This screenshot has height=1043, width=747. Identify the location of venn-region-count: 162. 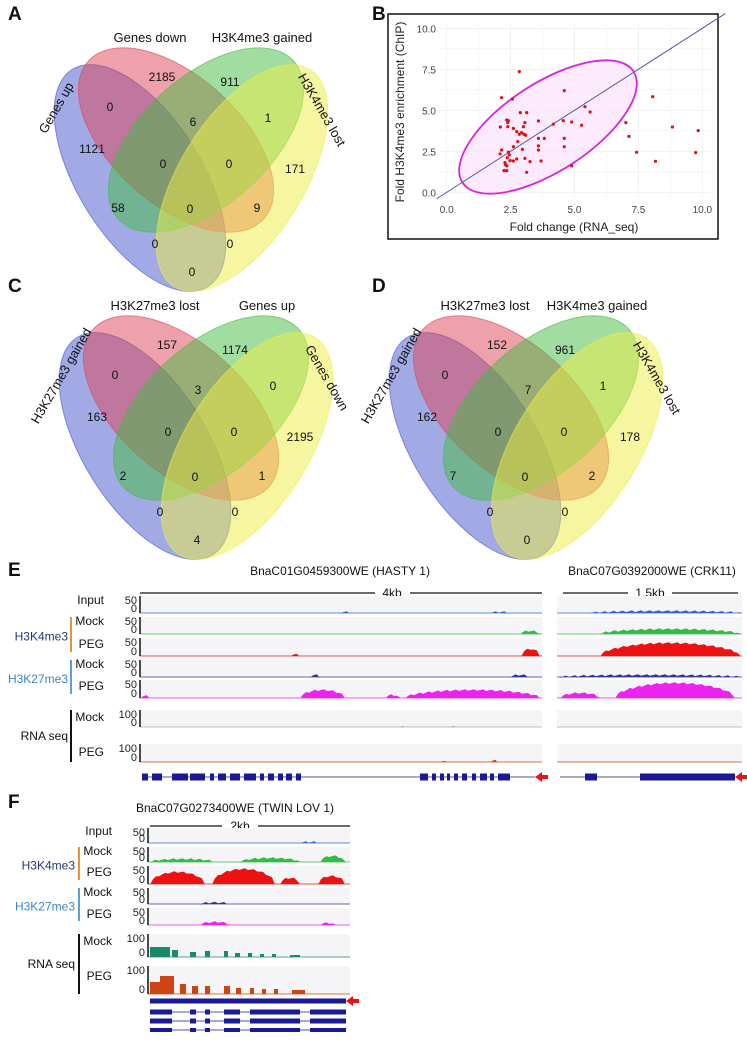
(427, 417).